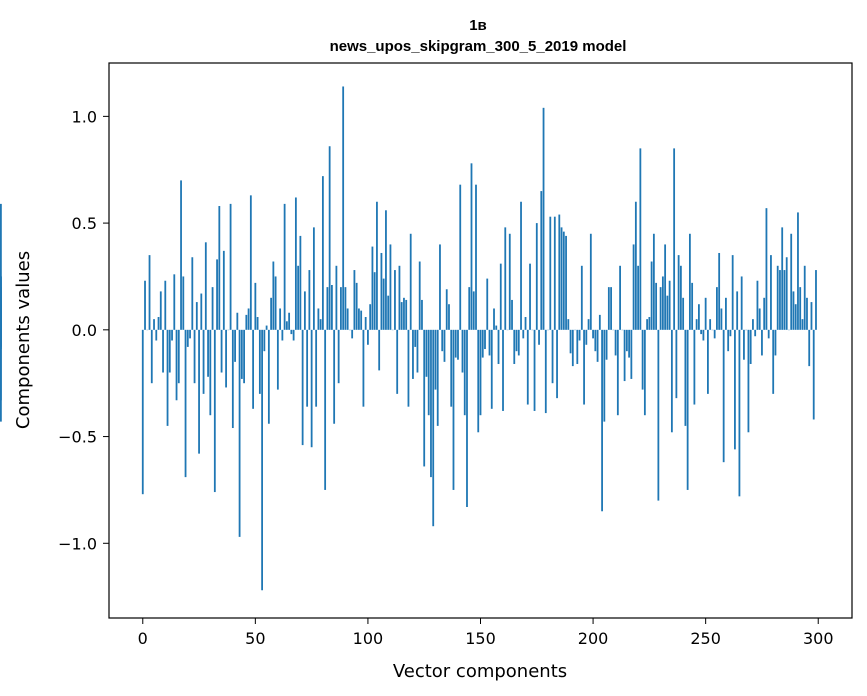 This screenshot has height=696, width=867. I want to click on x-tick-label: 0, so click(143, 638).